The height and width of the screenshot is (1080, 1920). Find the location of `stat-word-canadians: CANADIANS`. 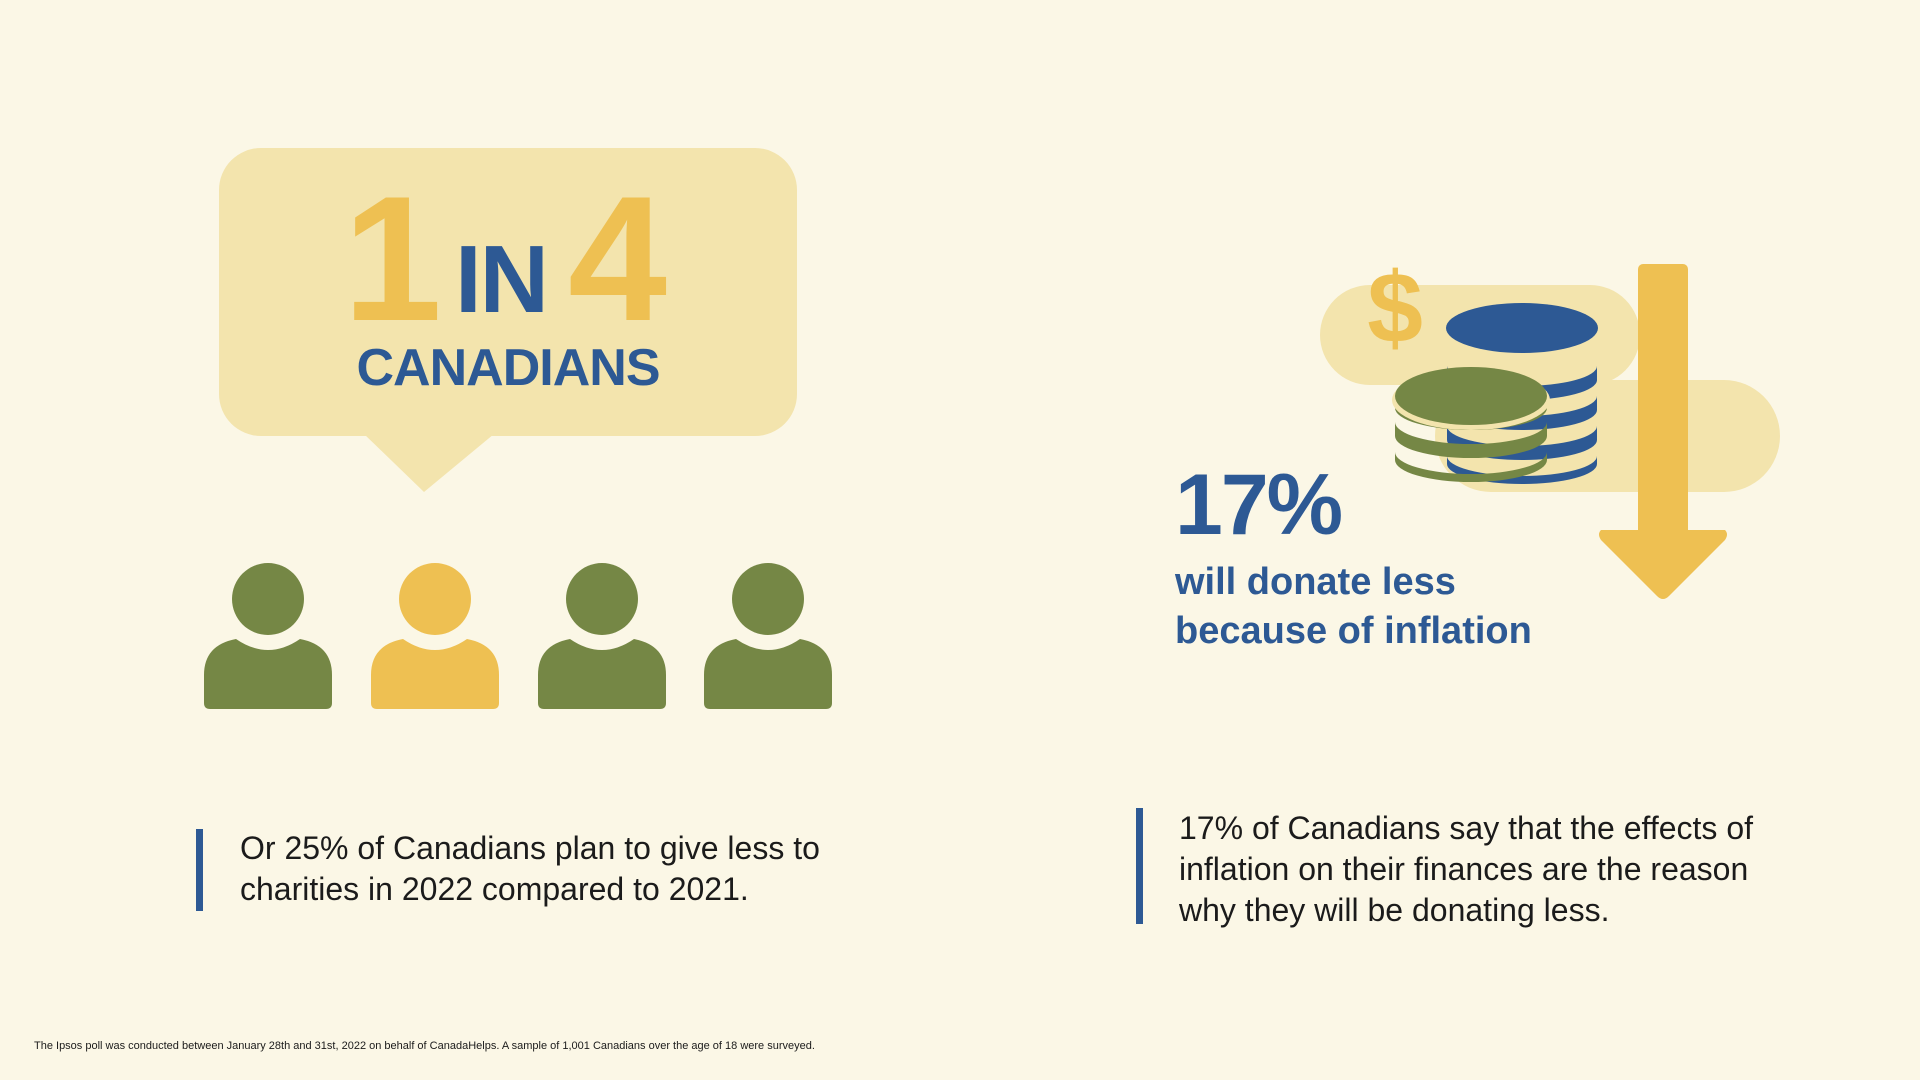

stat-word-canadians: CANADIANS is located at coordinates (508, 368).